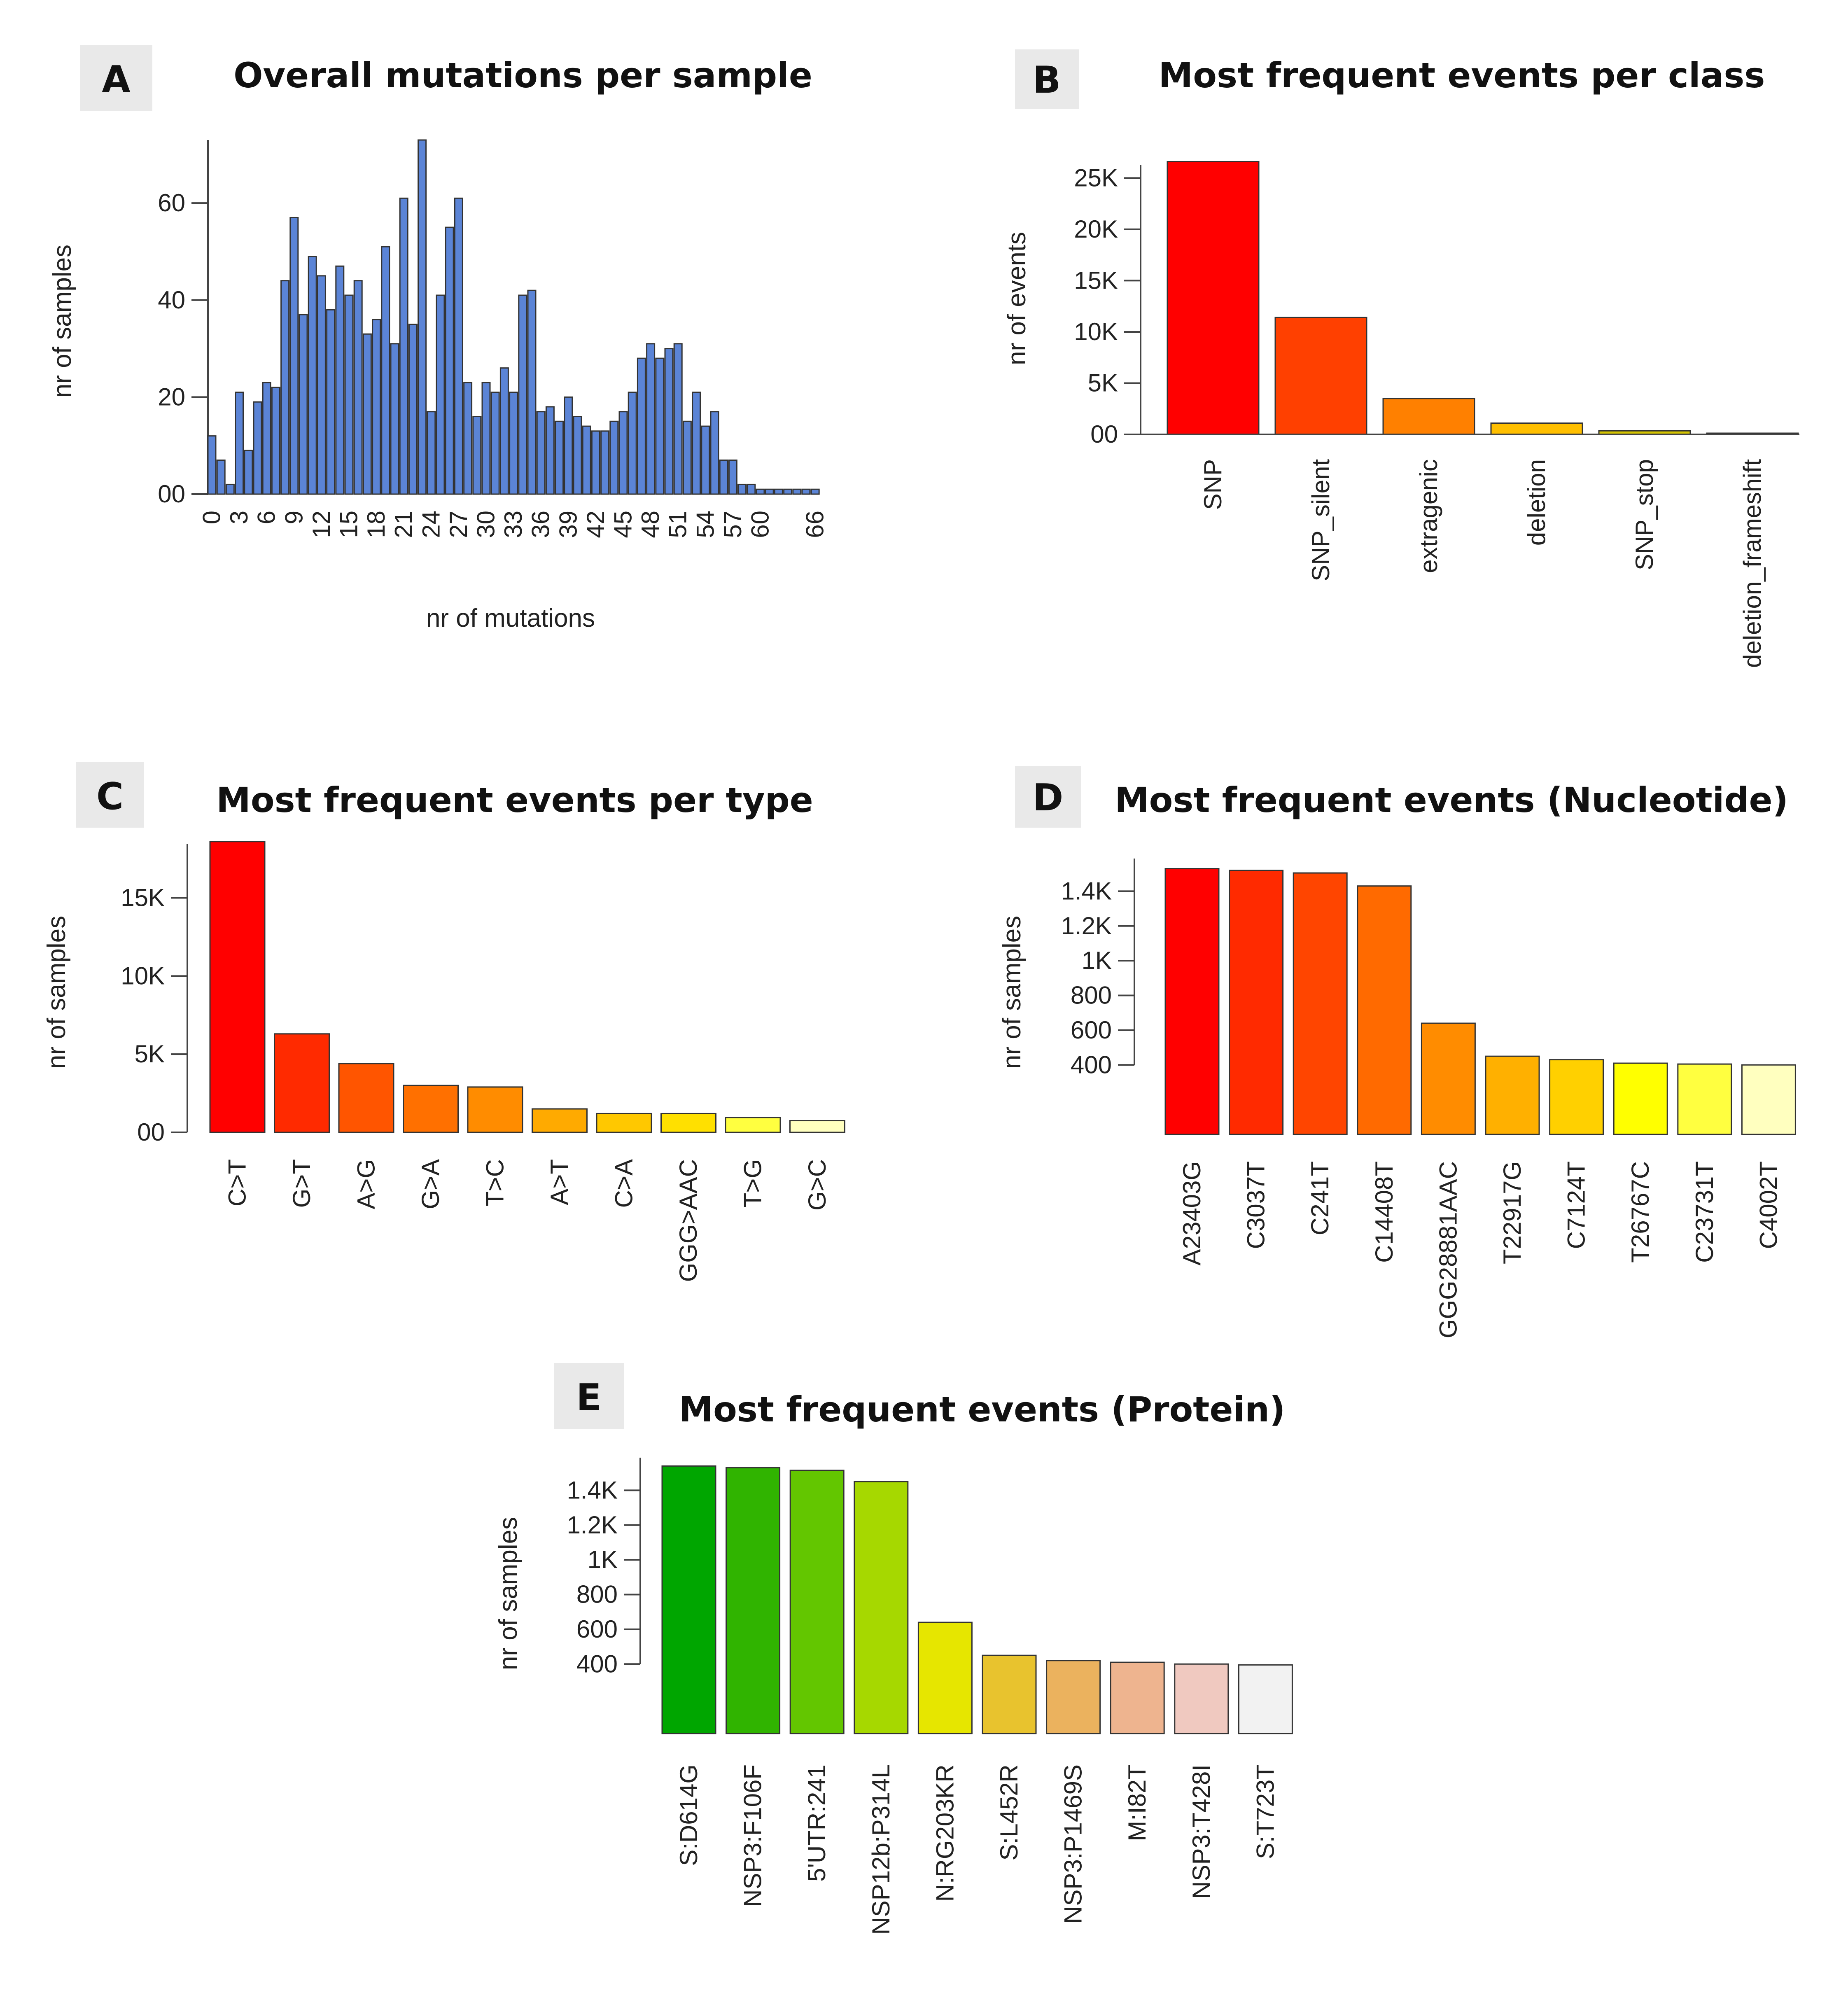  I want to click on panel-d-y-tick-label: 800, so click(1091, 995).